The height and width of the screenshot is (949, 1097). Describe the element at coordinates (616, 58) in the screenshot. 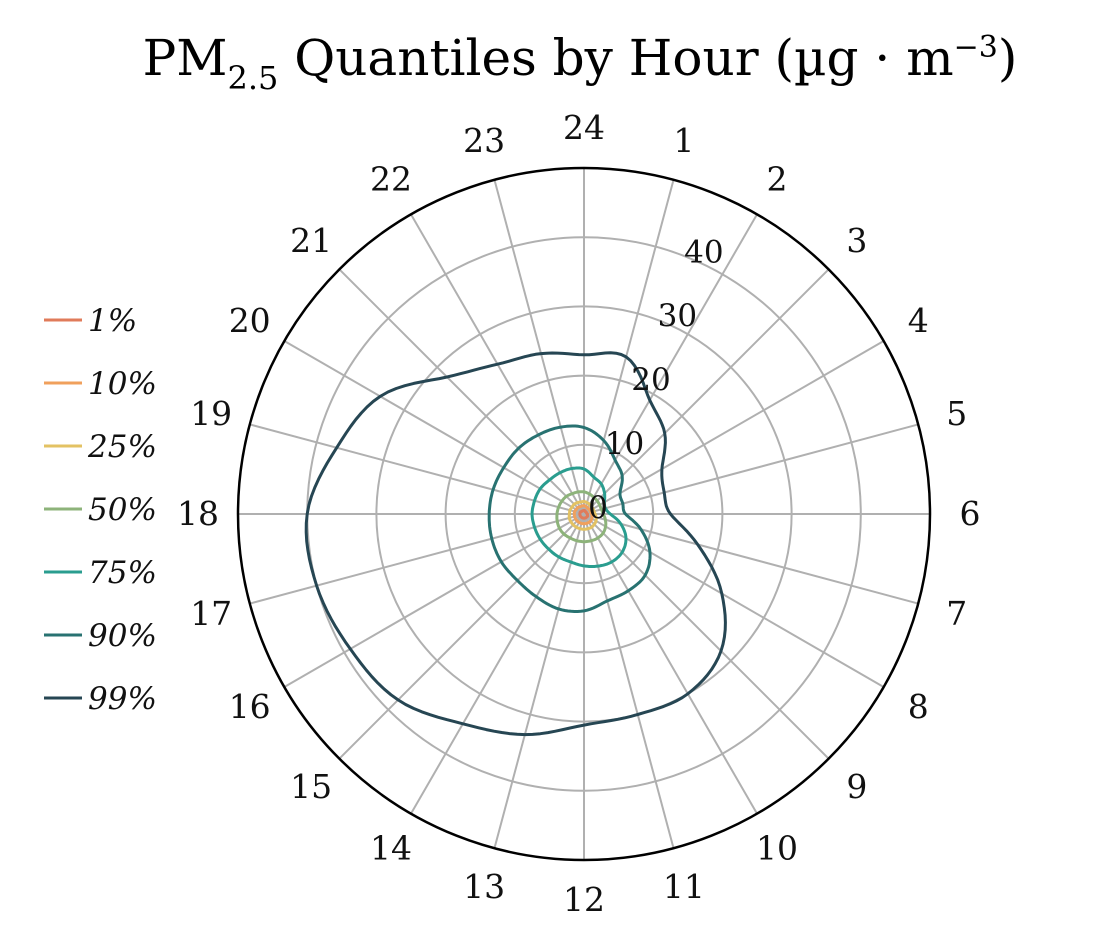

I see `title-mid: Quantiles by Hour (µg · m` at that location.